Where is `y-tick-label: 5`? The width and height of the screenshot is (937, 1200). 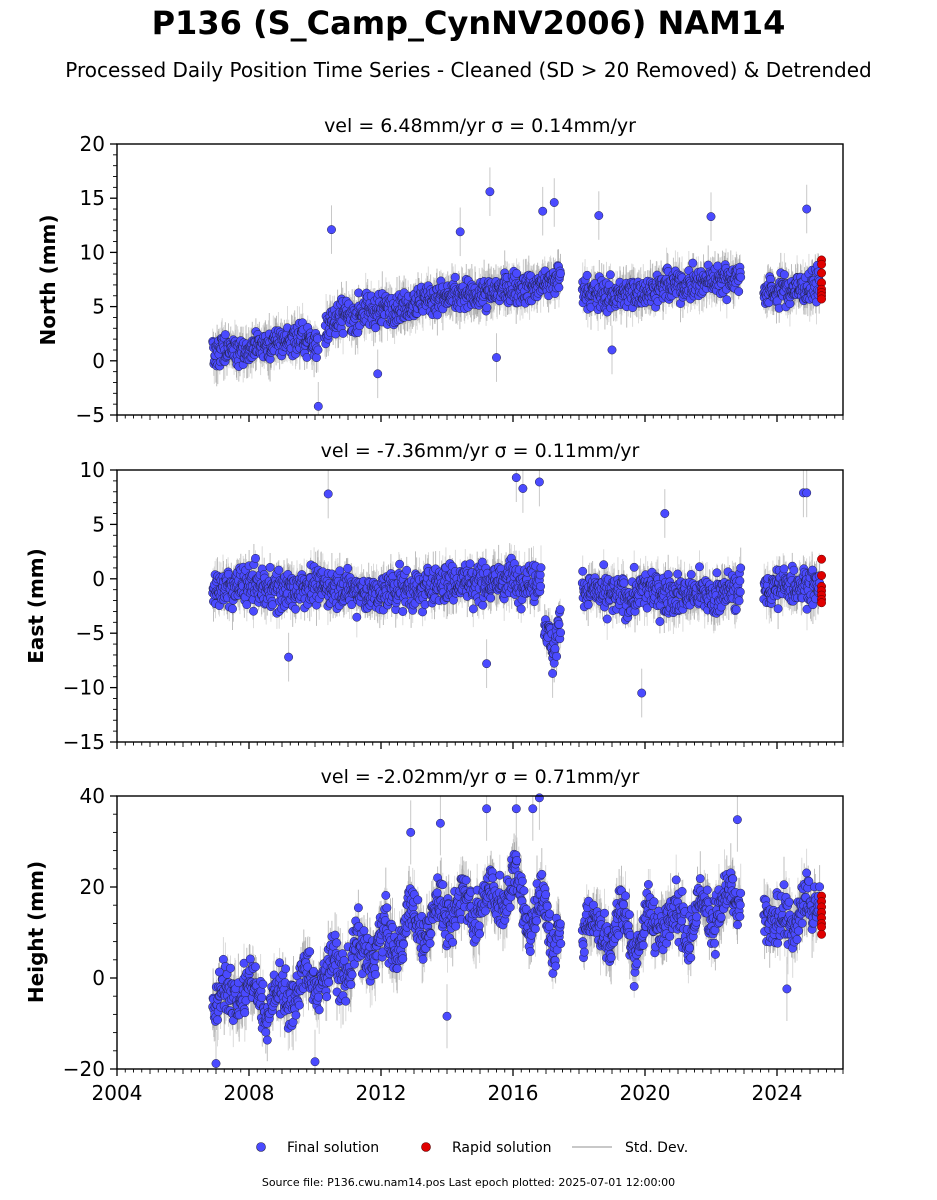 y-tick-label: 5 is located at coordinates (98, 307).